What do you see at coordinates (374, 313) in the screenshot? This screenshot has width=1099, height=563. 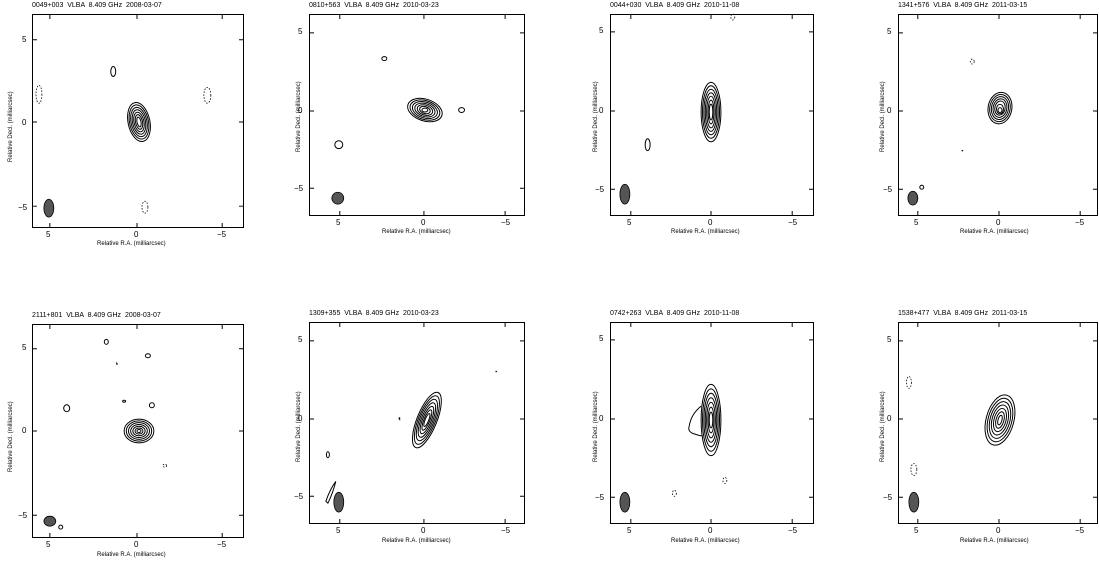 I see `panel-title: 1309+355 VLBA 8.409 GHz 2010-03-23` at bounding box center [374, 313].